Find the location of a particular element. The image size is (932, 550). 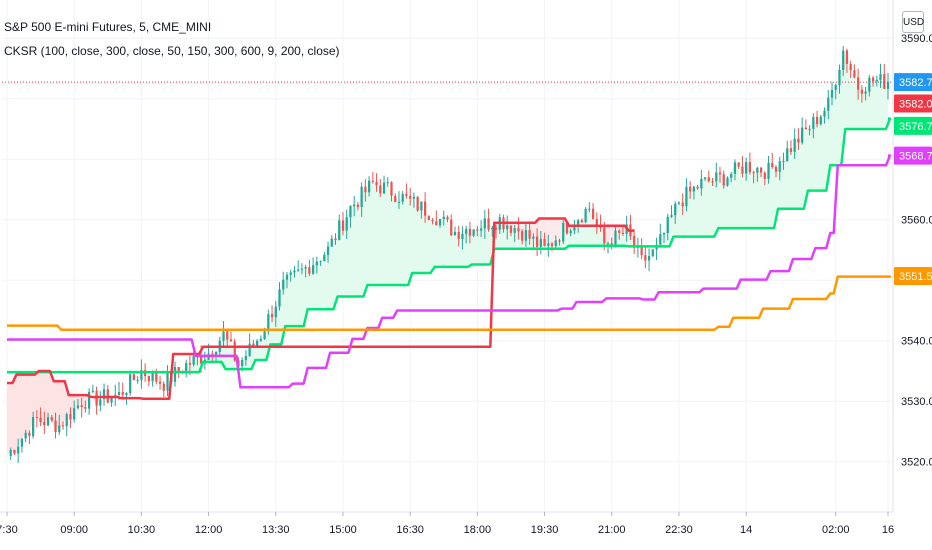

currency-button: USD is located at coordinates (913, 22).